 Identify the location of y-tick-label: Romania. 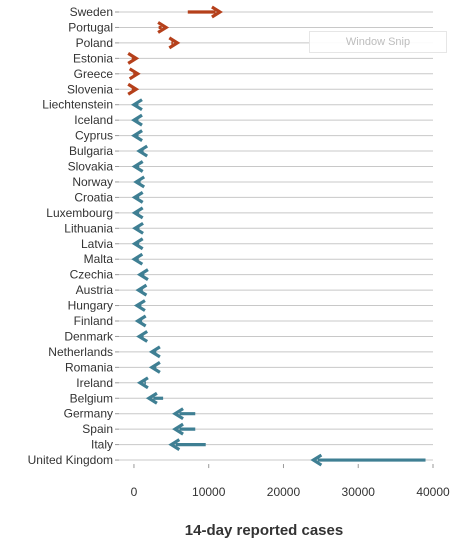
(89, 367).